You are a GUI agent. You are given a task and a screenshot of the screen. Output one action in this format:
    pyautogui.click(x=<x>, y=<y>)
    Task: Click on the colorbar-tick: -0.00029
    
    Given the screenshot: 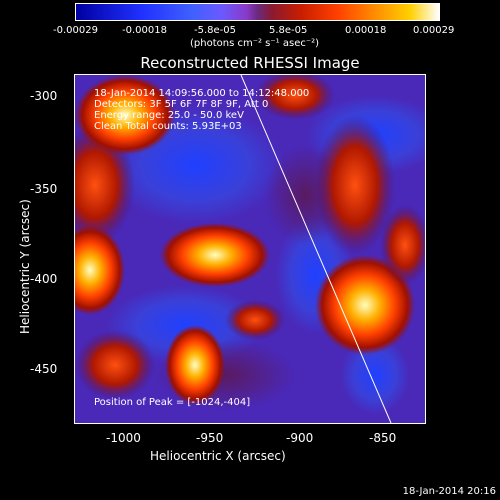 What is the action you would take?
    pyautogui.click(x=75, y=30)
    